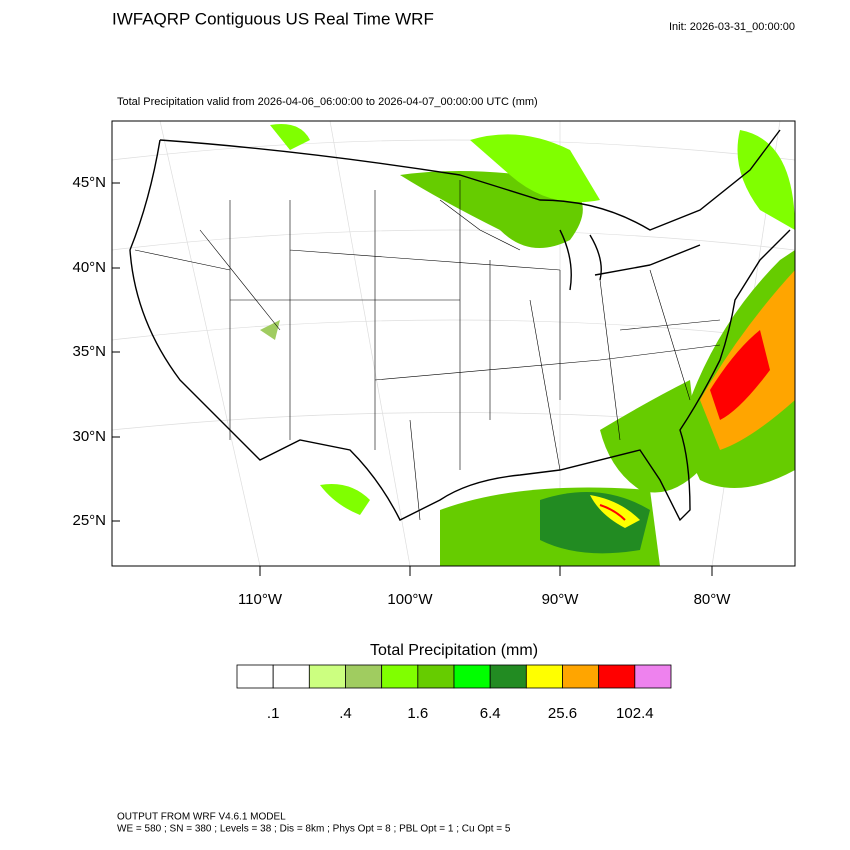 The image size is (850, 850). What do you see at coordinates (89, 520) in the screenshot?
I see `lat-label: 25°N` at bounding box center [89, 520].